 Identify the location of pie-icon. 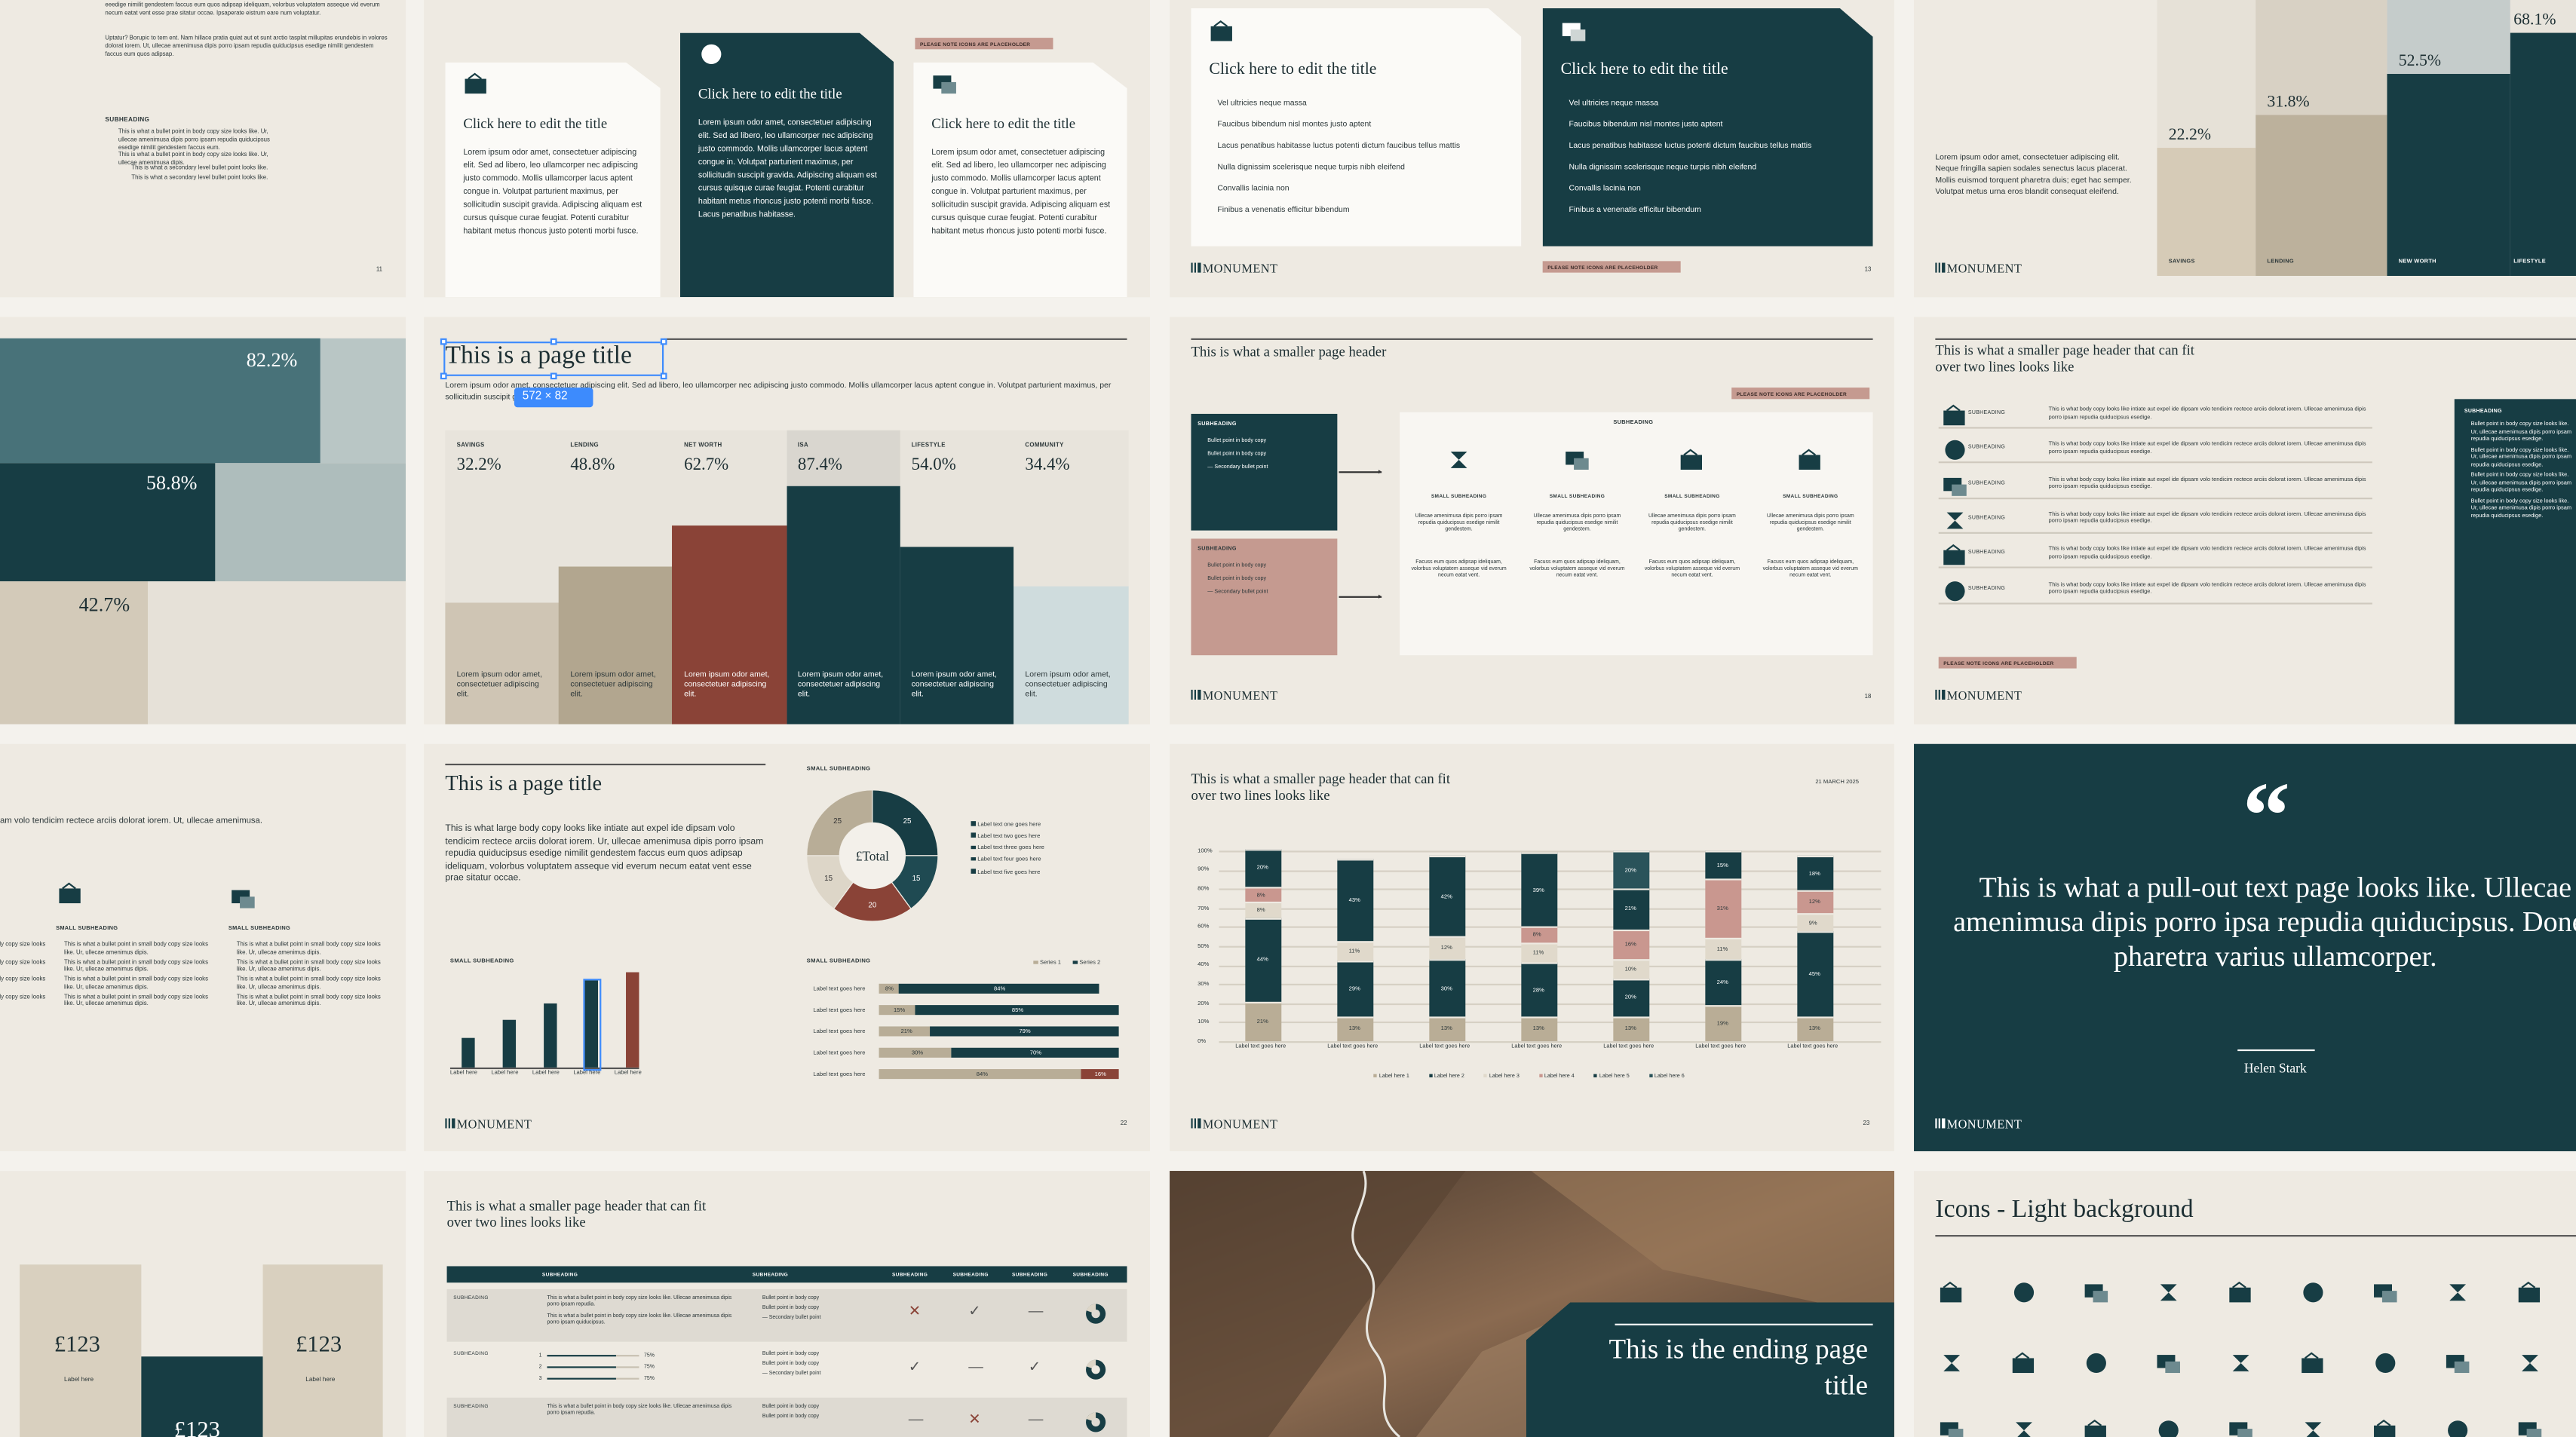
(1095, 1314).